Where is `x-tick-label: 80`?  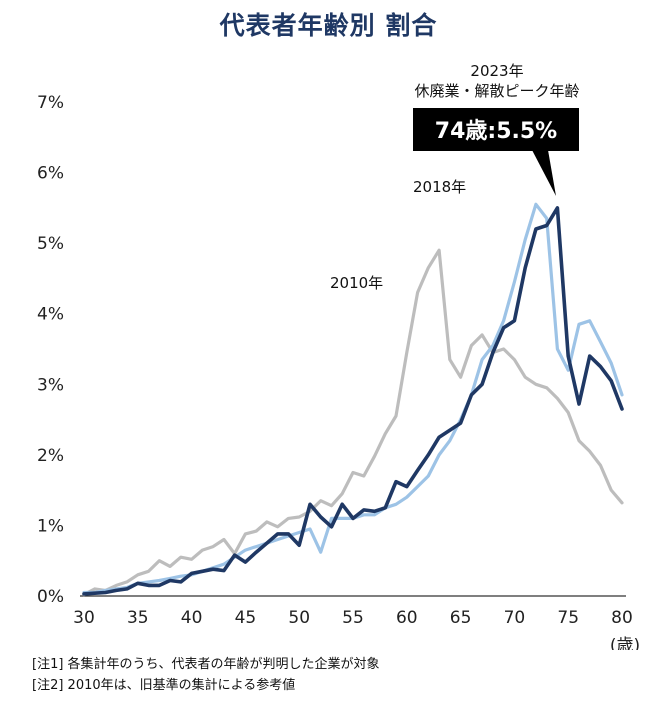 x-tick-label: 80 is located at coordinates (622, 618).